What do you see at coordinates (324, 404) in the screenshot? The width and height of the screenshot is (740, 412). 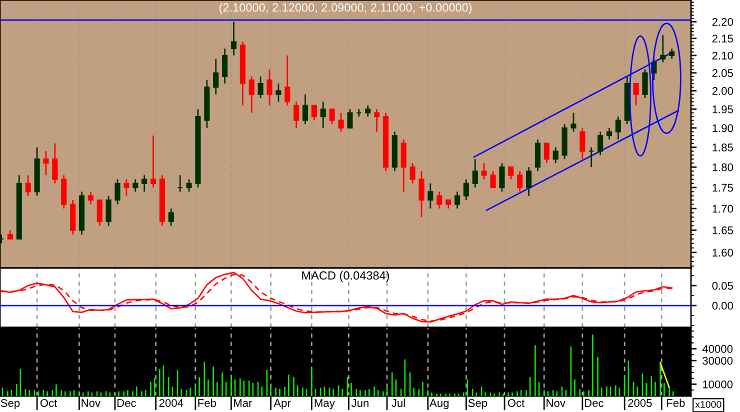 I see `x-tick-label: May` at bounding box center [324, 404].